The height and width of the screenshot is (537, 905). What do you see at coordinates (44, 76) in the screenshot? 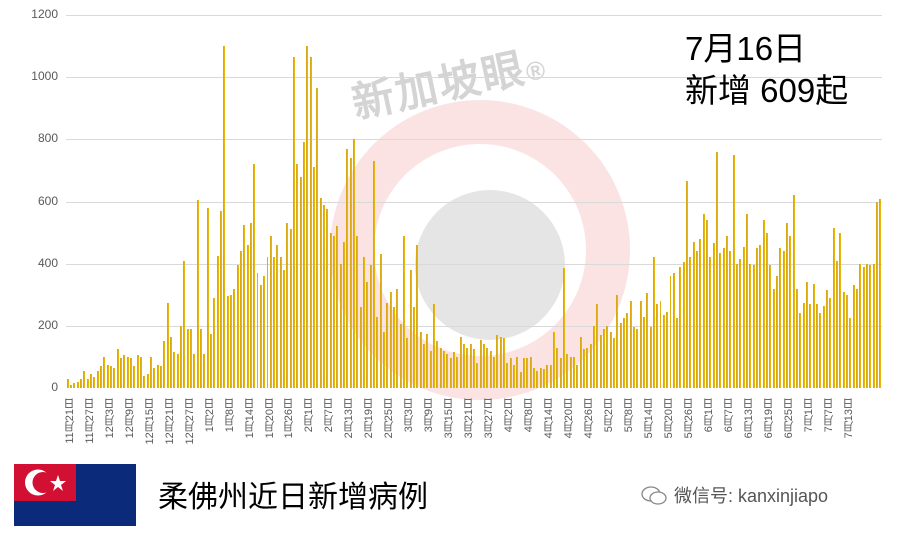
I see `y-tick-label: 1000` at bounding box center [44, 76].